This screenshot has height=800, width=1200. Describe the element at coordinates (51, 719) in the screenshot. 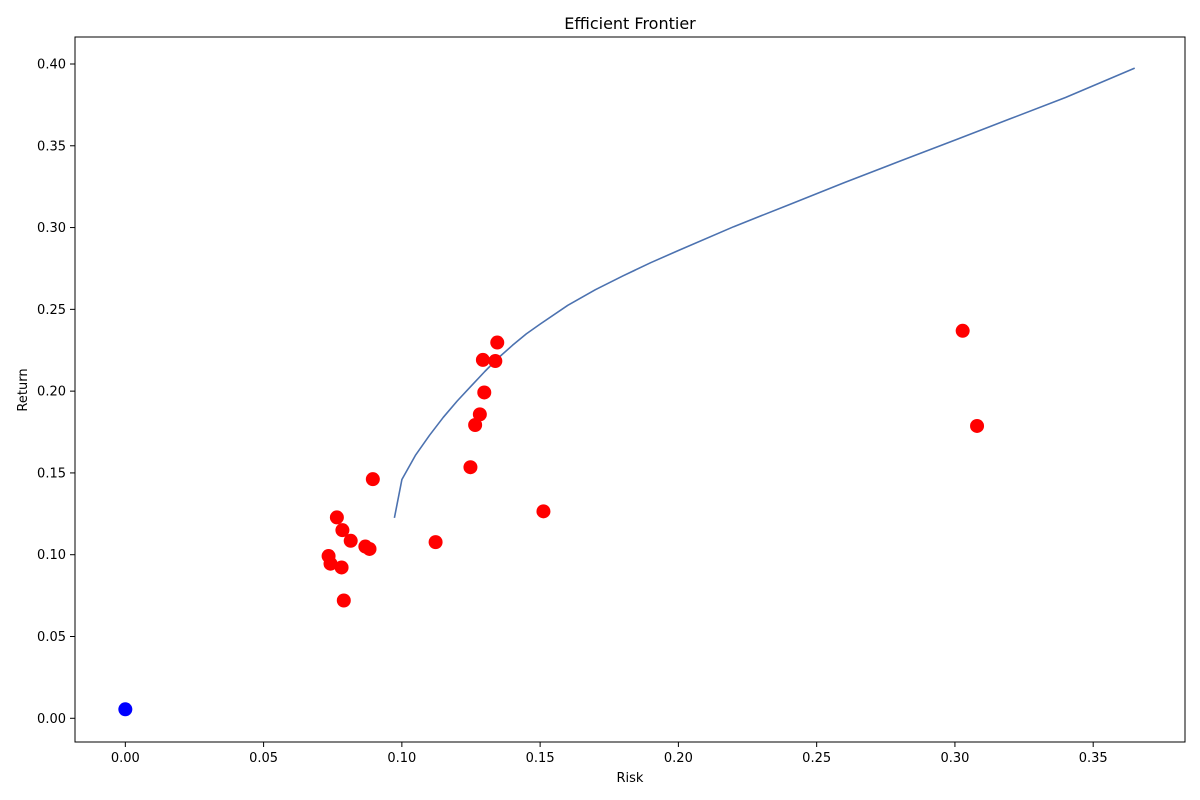

I see `y-tick-label: 0.00` at that location.